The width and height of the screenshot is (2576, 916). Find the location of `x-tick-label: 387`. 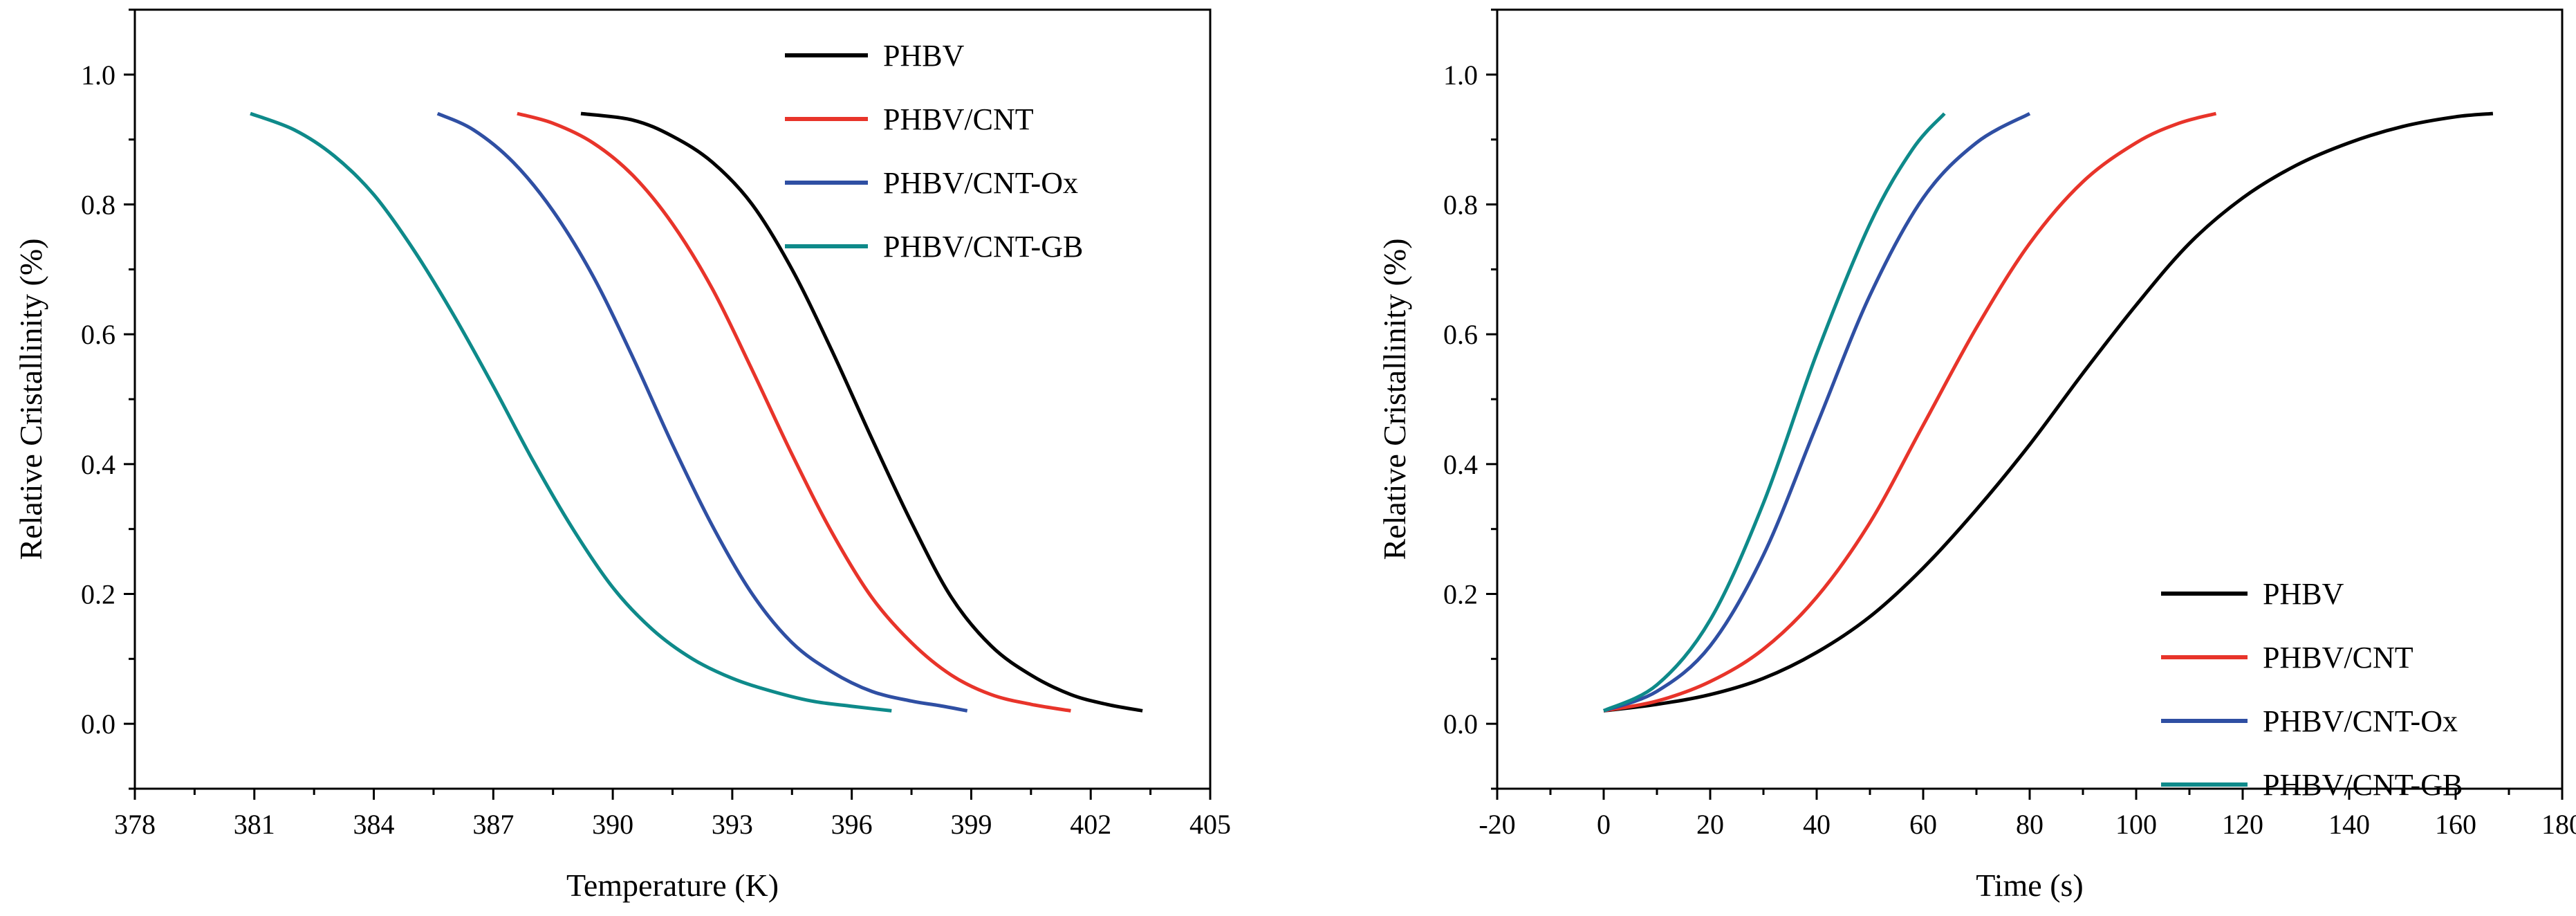

x-tick-label: 387 is located at coordinates (493, 824).